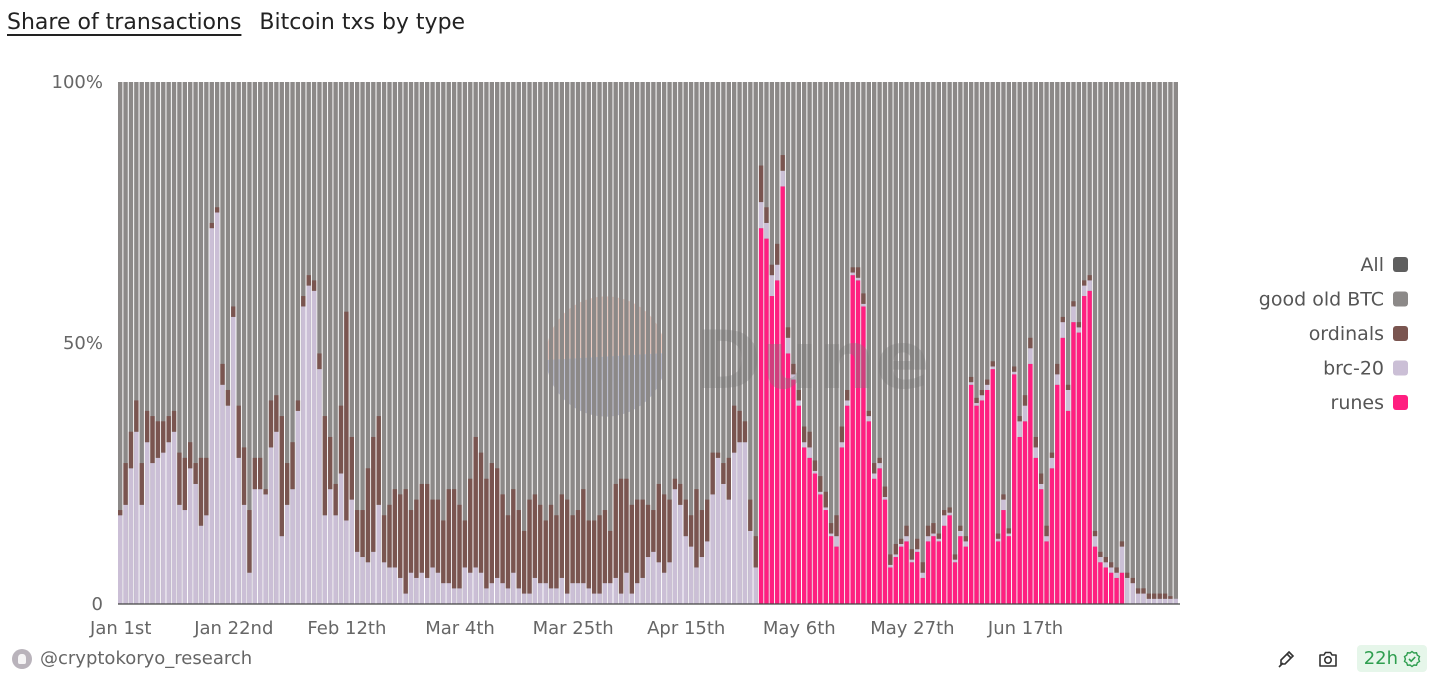 The width and height of the screenshot is (1439, 685). What do you see at coordinates (120, 628) in the screenshot?
I see `x-tick-label: Jan 1st` at bounding box center [120, 628].